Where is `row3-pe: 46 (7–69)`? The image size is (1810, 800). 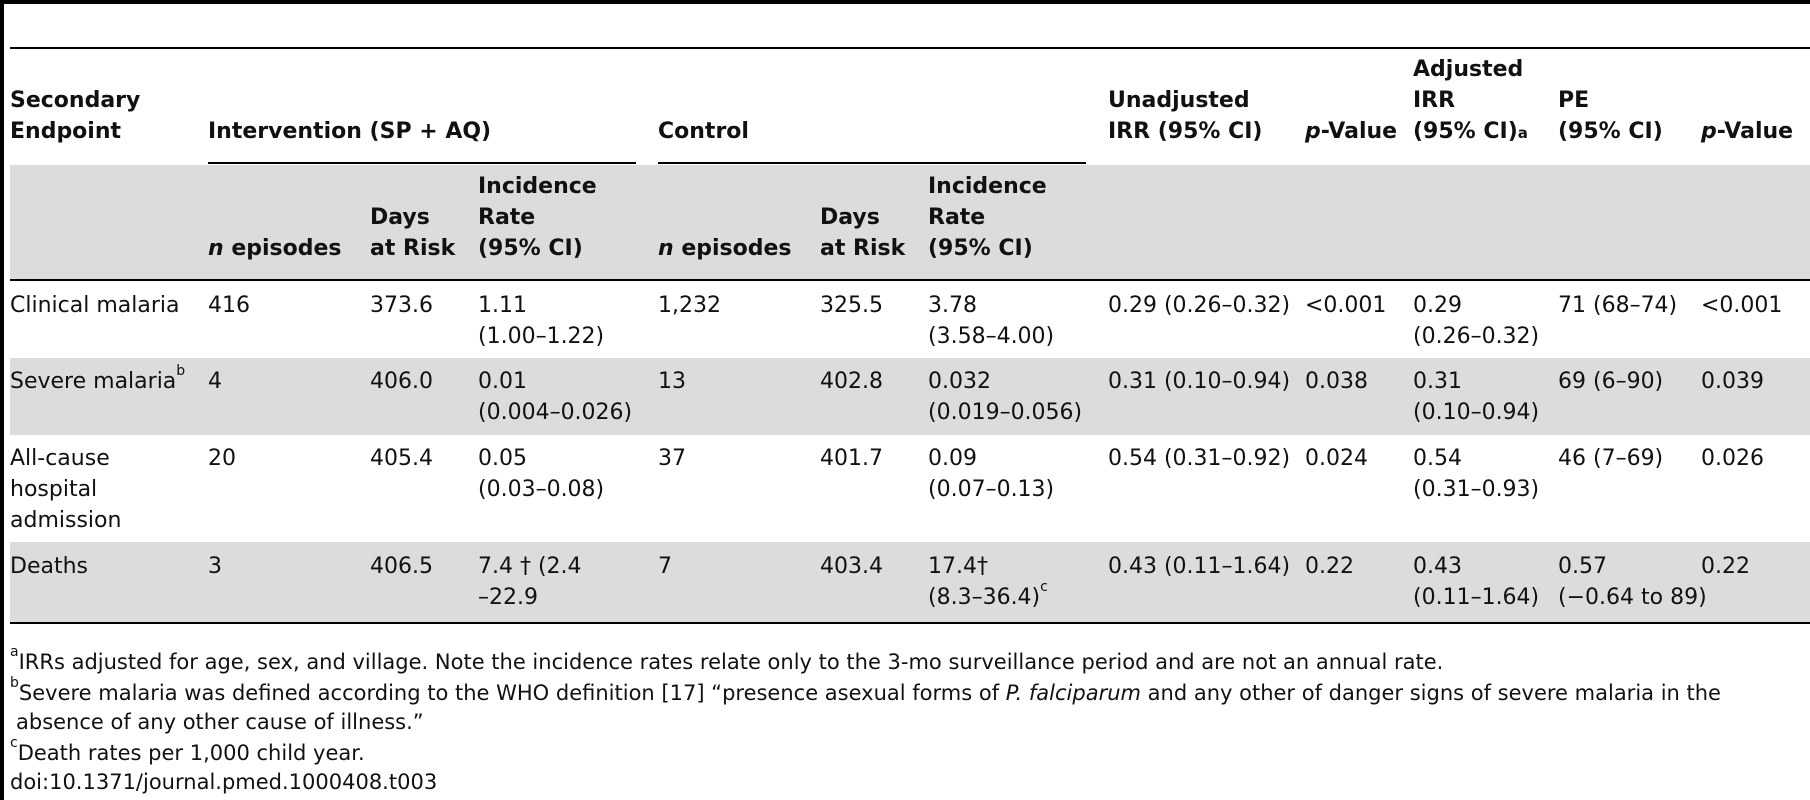
row3-pe: 46 (7–69) is located at coordinates (1611, 458).